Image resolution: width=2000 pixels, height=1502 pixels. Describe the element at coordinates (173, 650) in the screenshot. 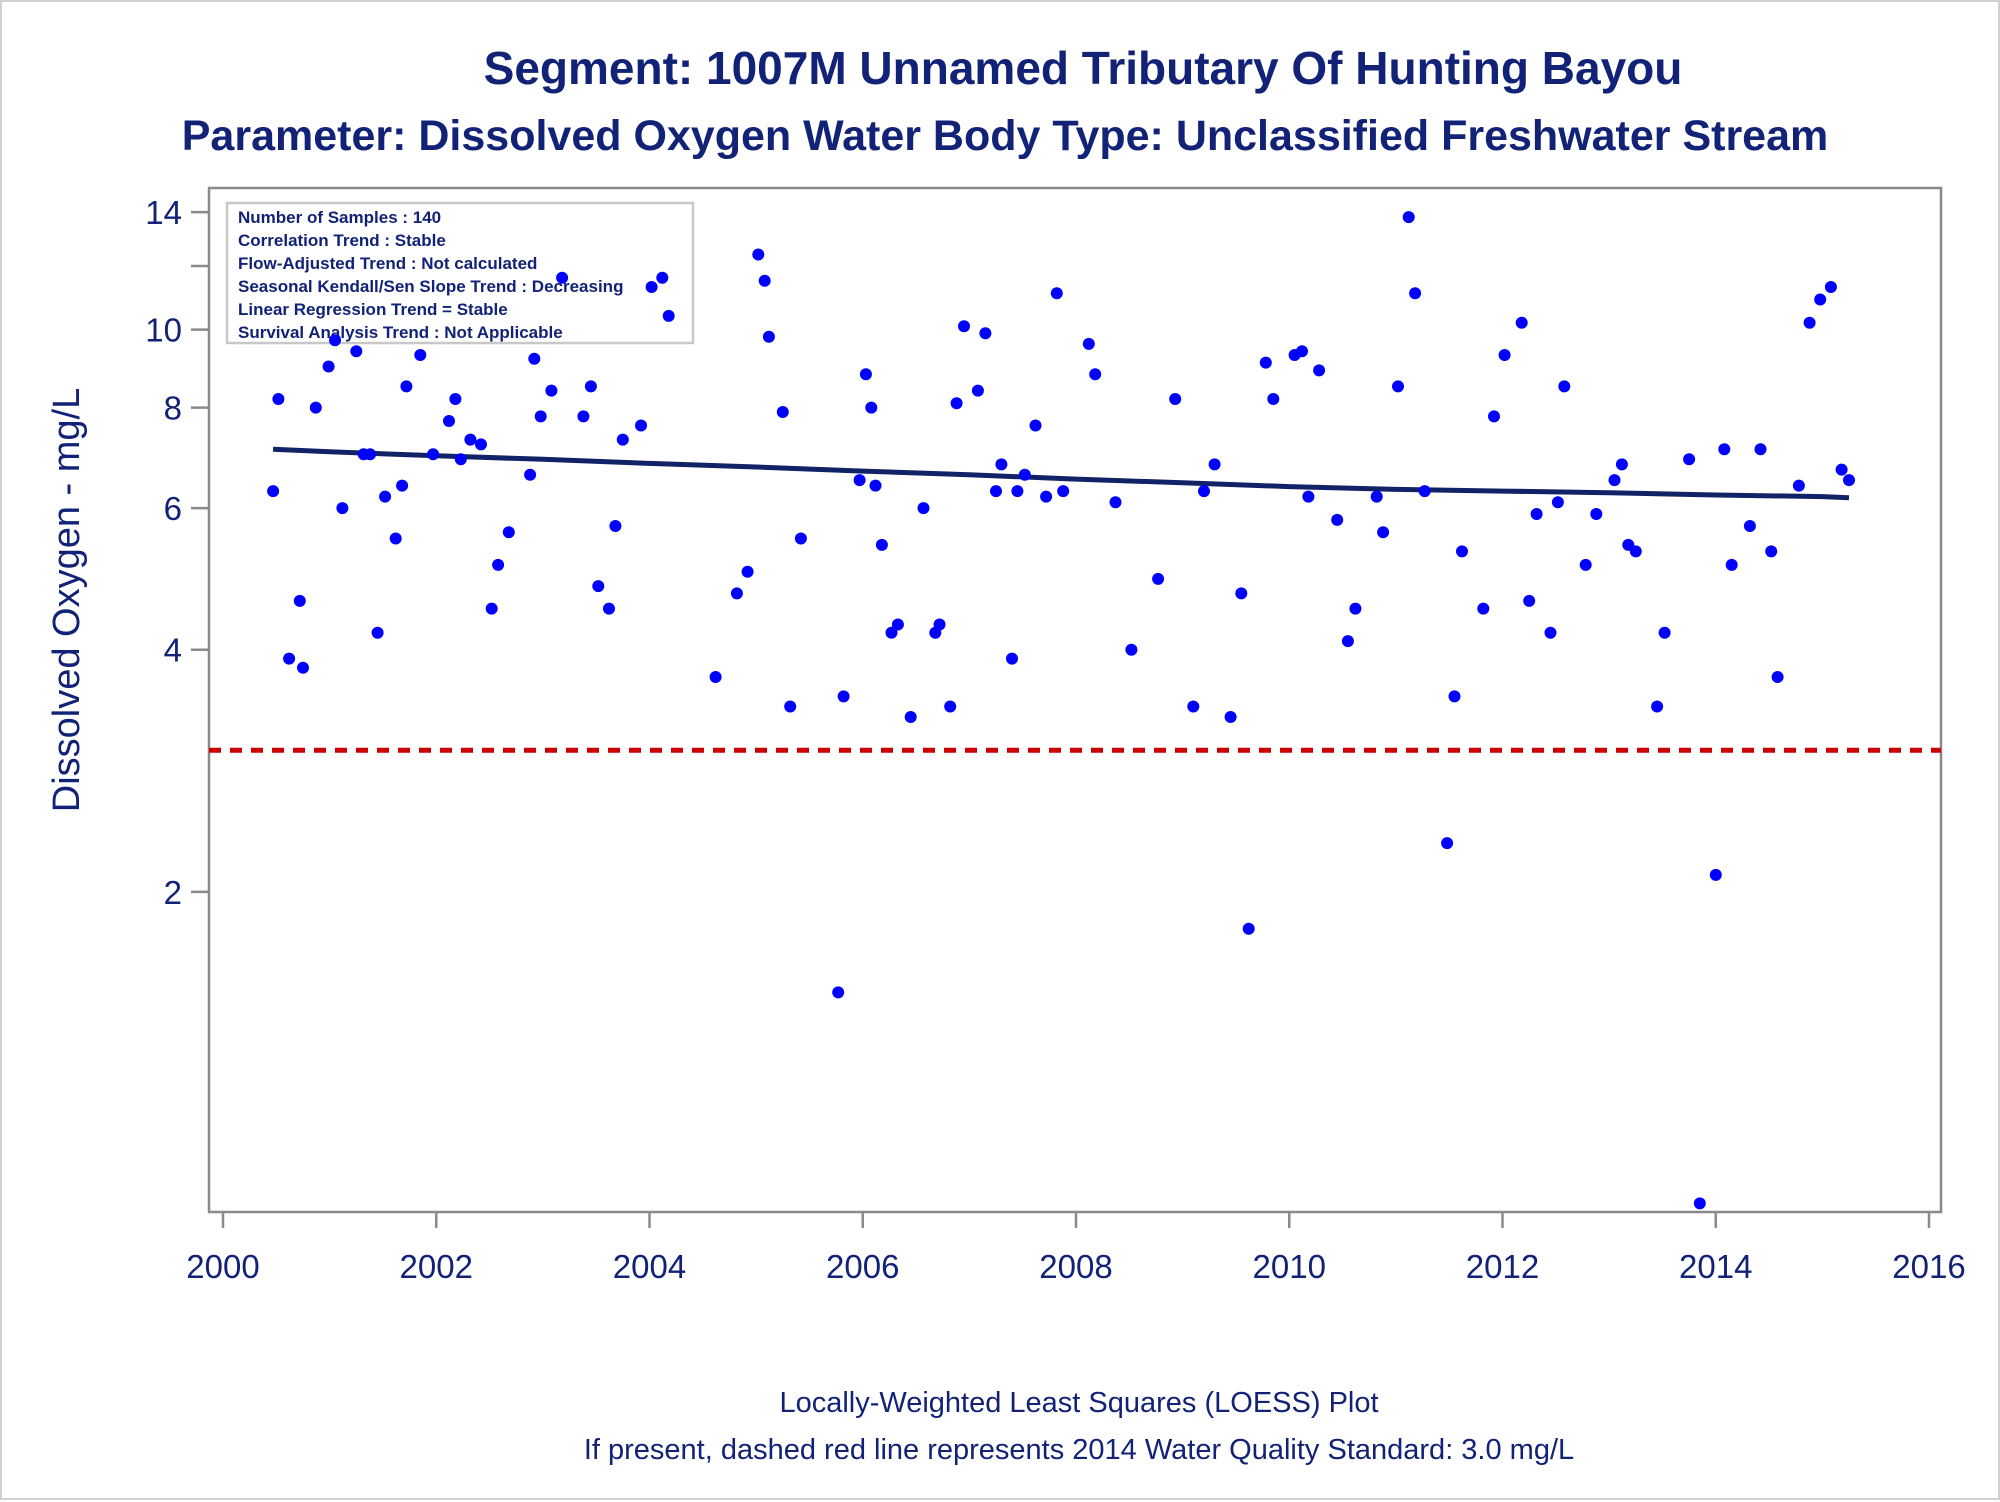

I see `y-tick-label-4: 4` at that location.